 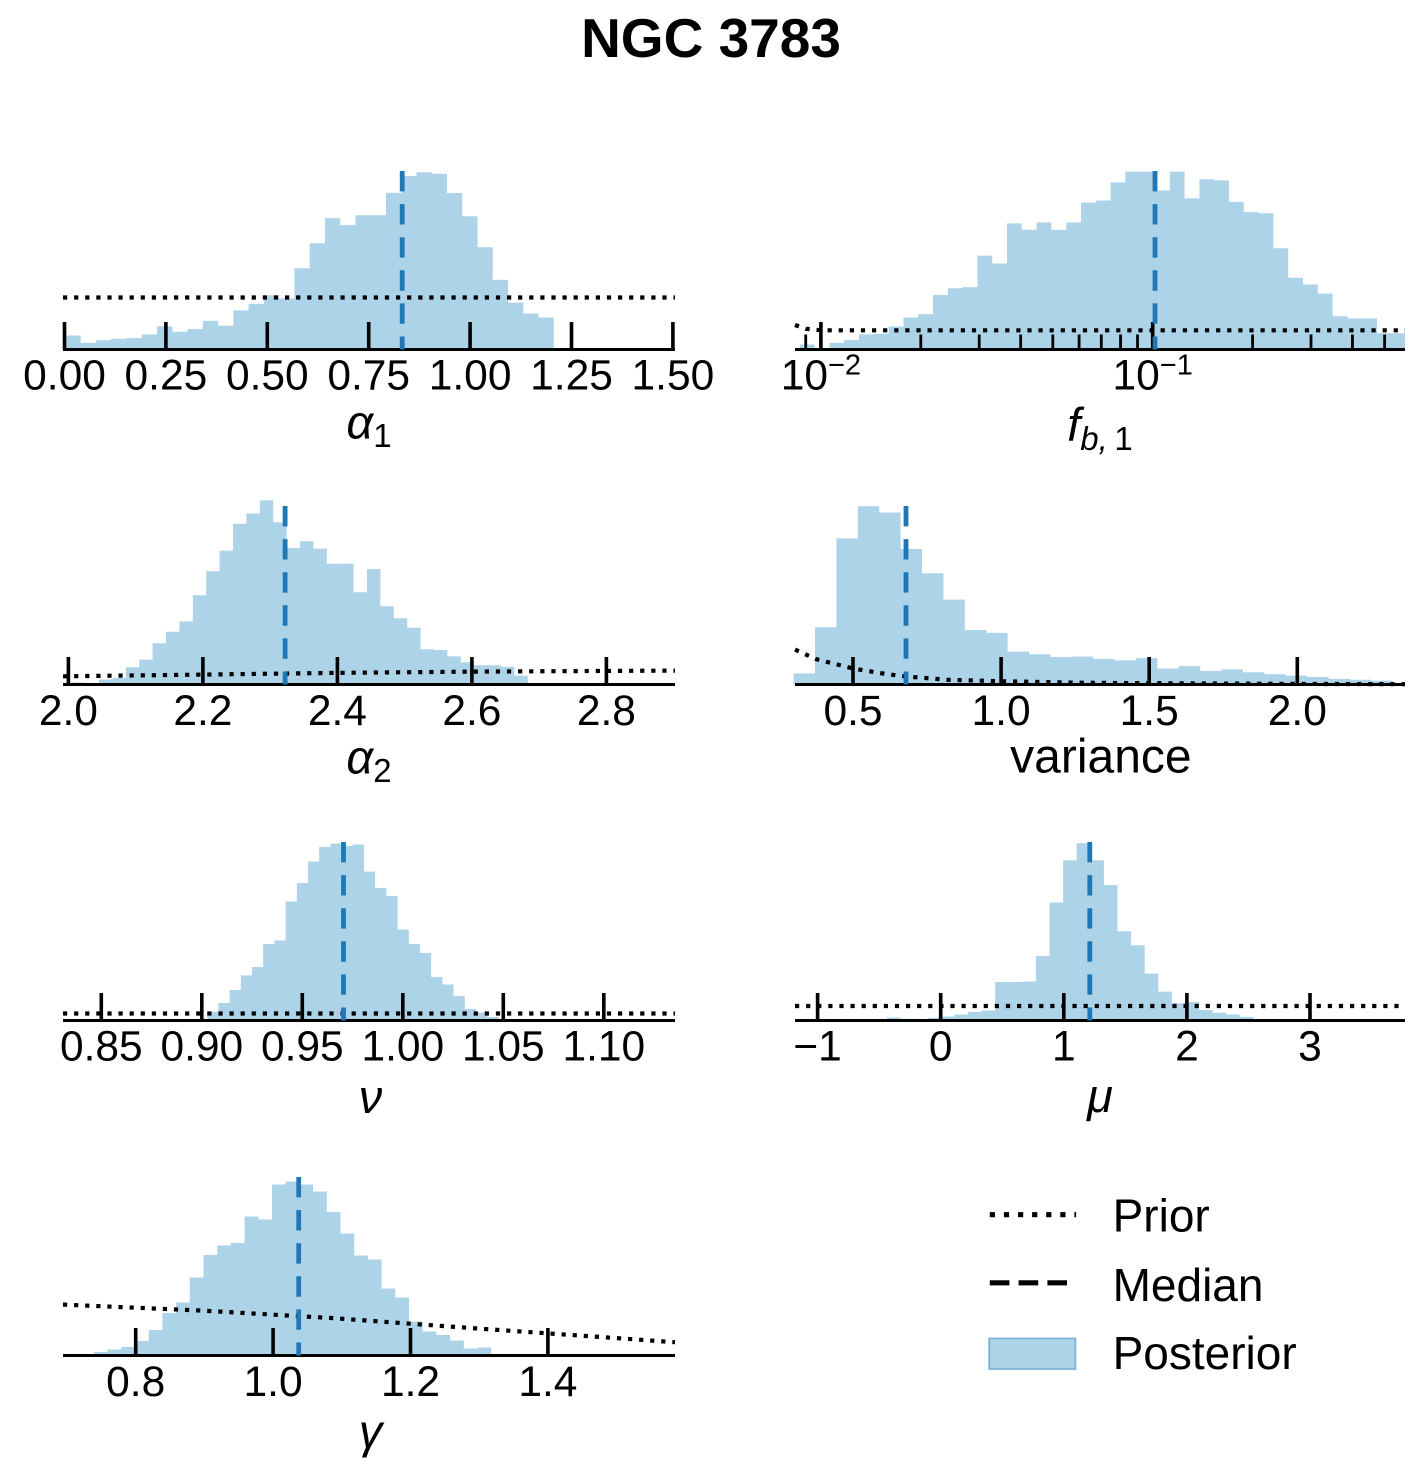 I want to click on svg-text: 1.5, so click(x=1149, y=711).